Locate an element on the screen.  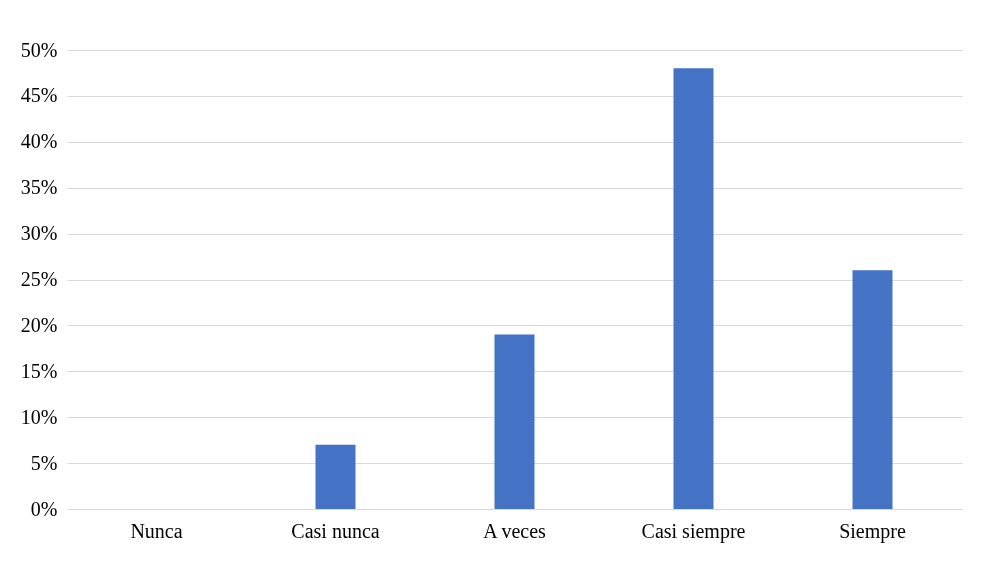
x-tick-label: Siempre is located at coordinates (872, 531).